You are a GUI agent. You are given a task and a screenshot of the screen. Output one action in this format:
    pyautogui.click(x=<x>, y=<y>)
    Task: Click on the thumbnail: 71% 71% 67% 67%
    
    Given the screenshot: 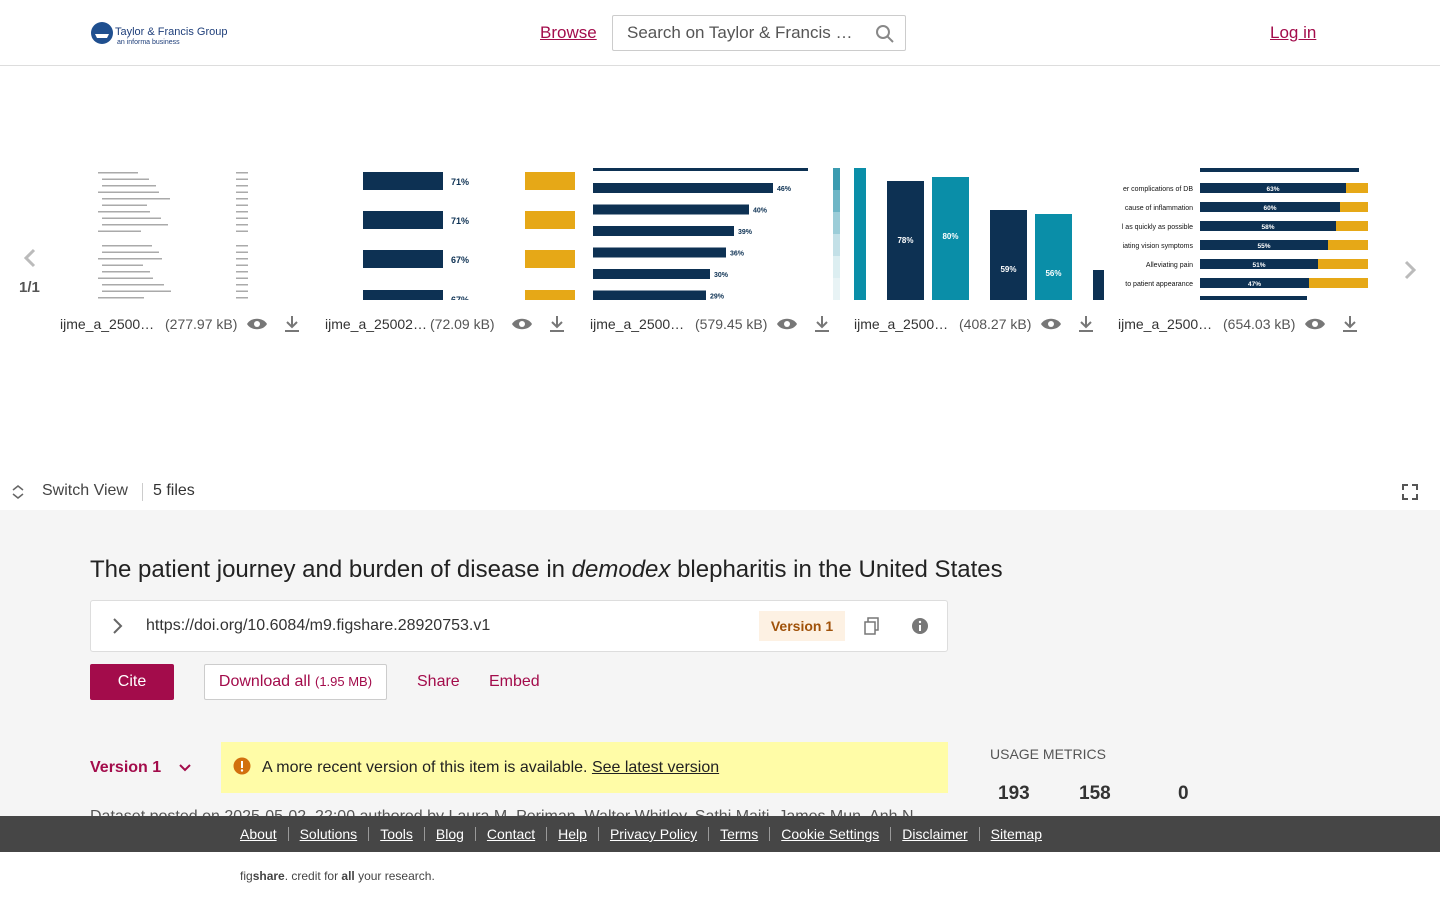 What is the action you would take?
    pyautogui.click(x=450, y=234)
    